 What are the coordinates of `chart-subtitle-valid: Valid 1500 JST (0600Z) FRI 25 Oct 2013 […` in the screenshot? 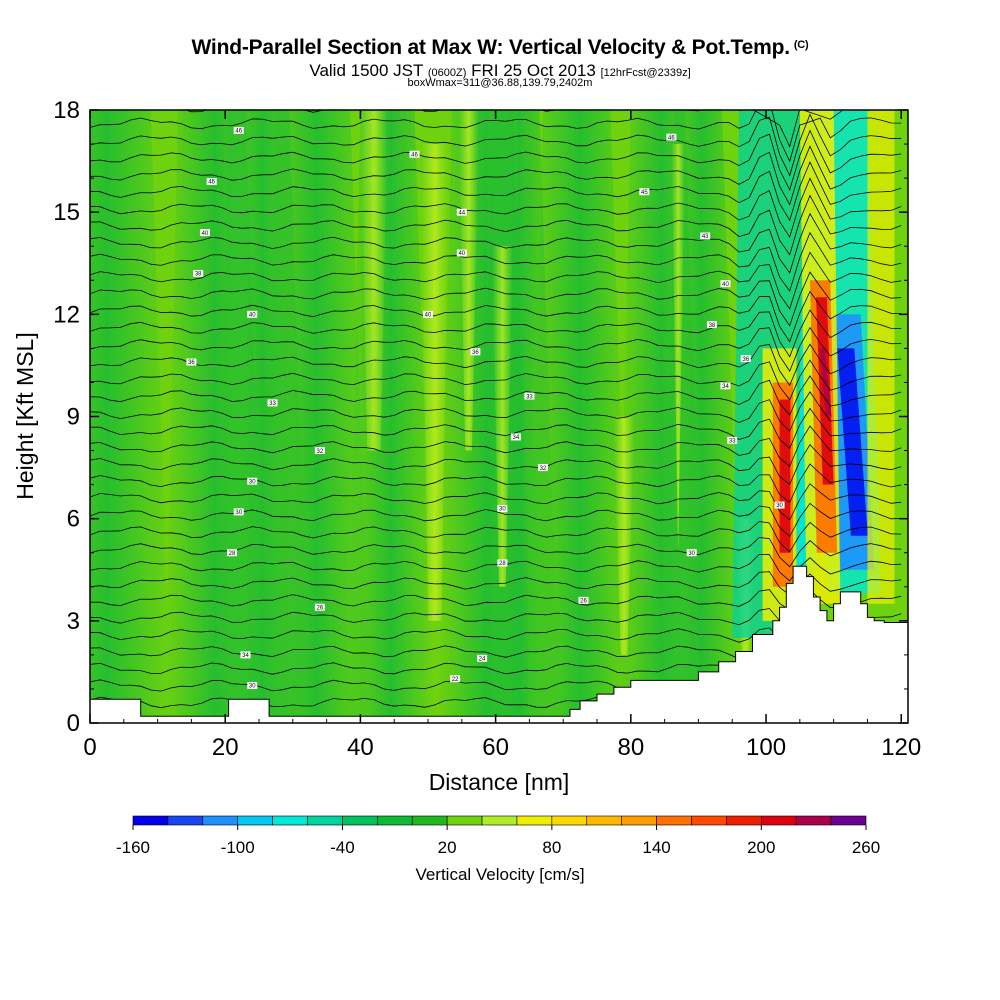 It's located at (500, 71).